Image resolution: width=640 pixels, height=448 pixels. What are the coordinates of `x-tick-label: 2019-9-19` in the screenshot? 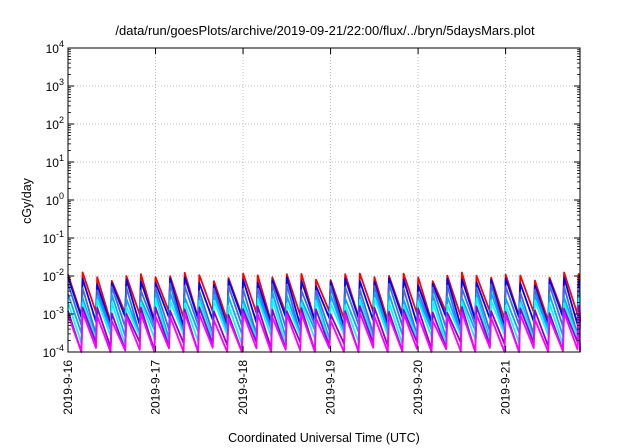 It's located at (331, 387).